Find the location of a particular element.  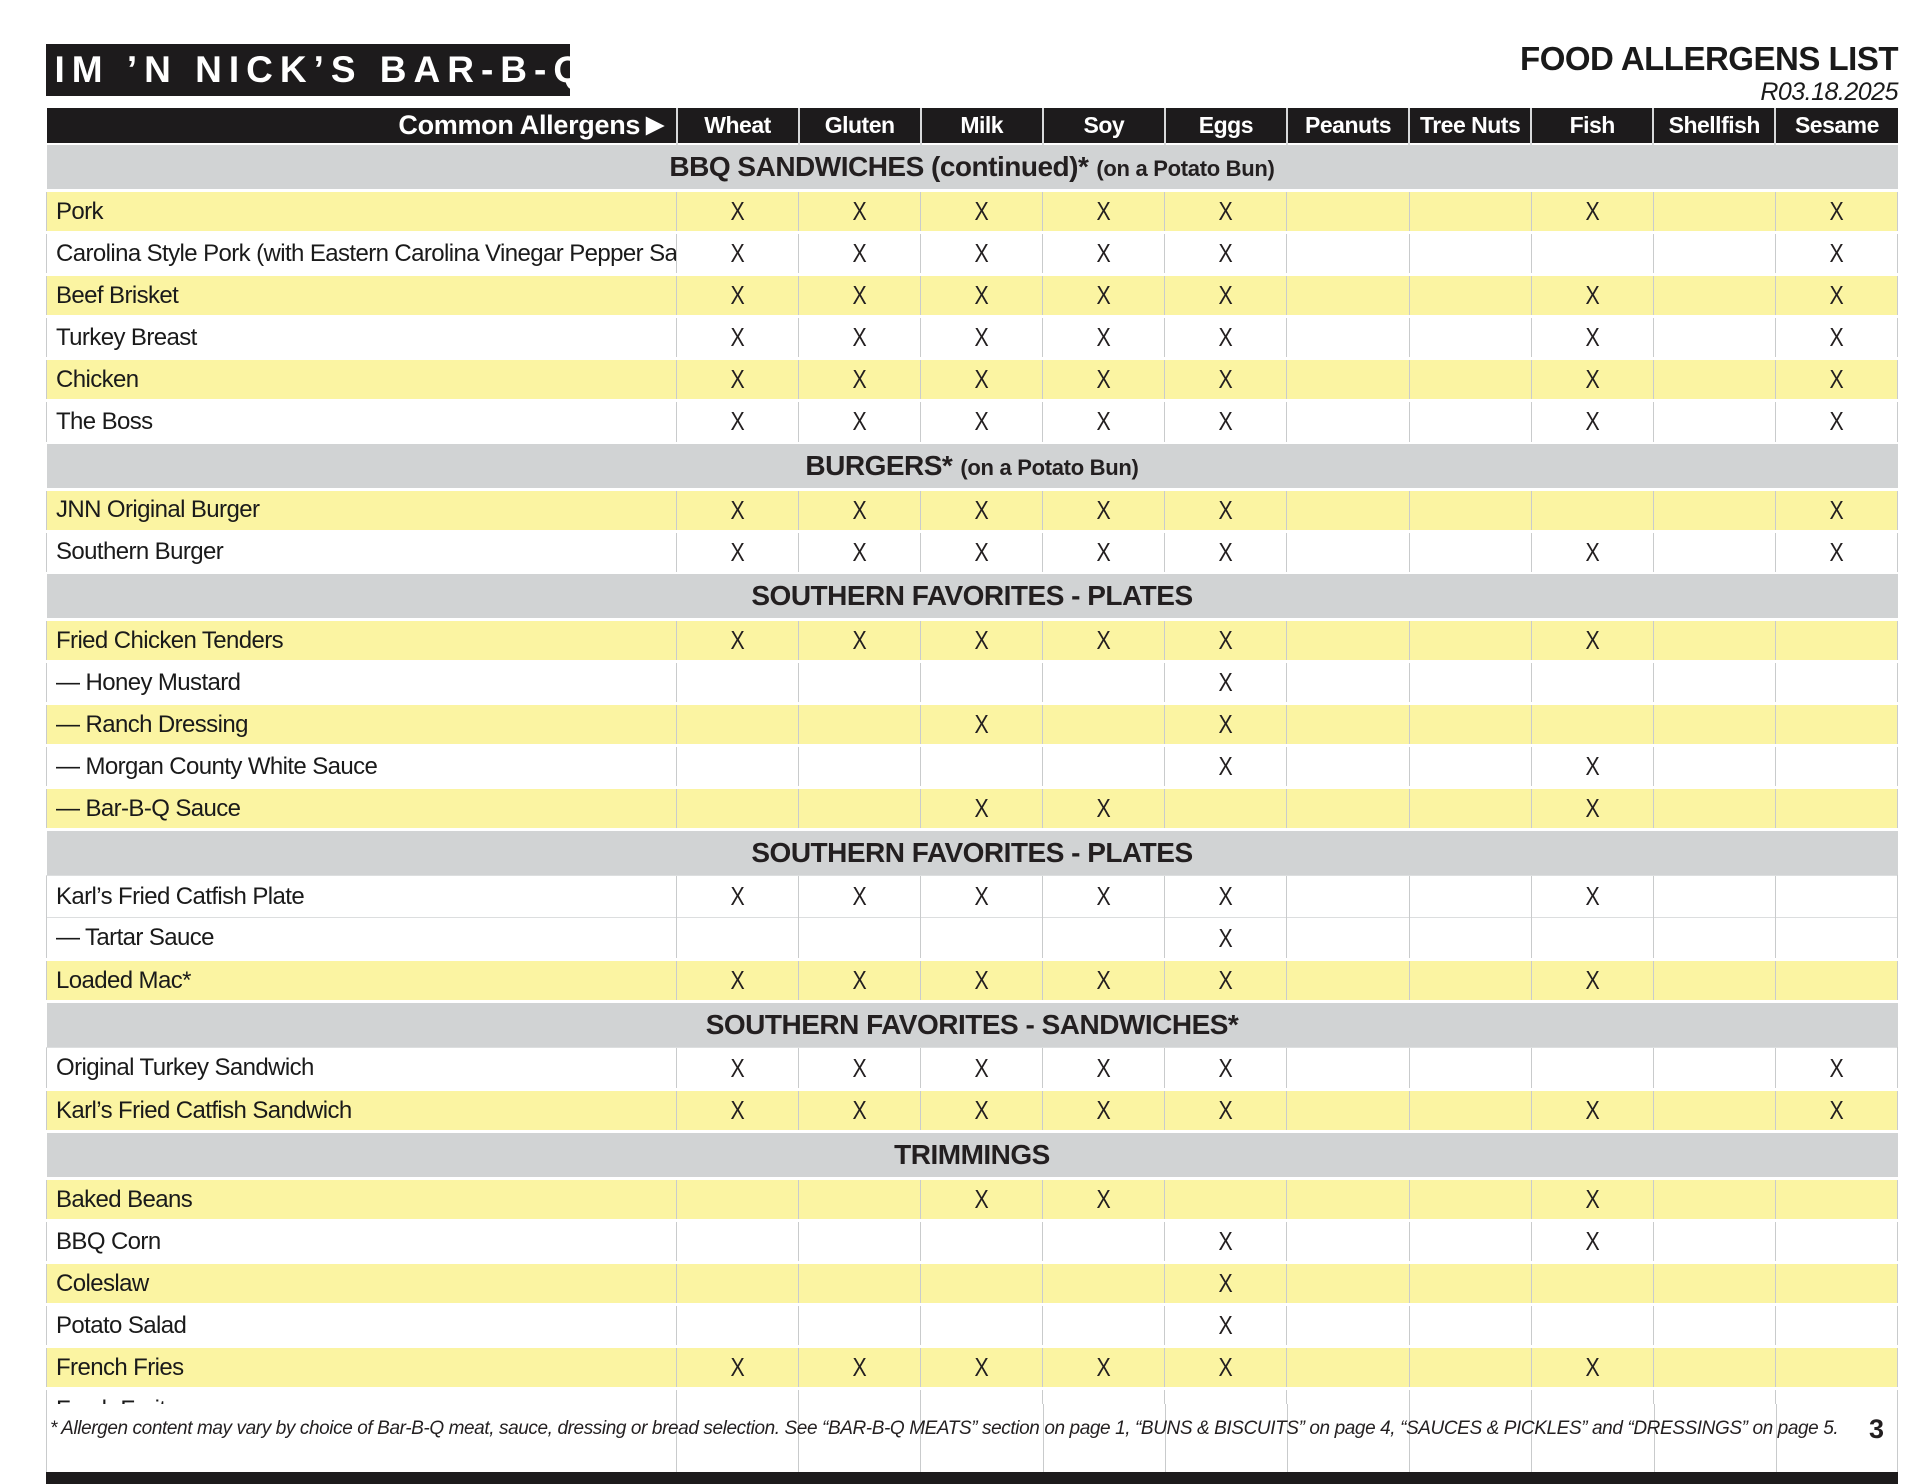

revision-date: R03.18.2025 is located at coordinates (1829, 92).